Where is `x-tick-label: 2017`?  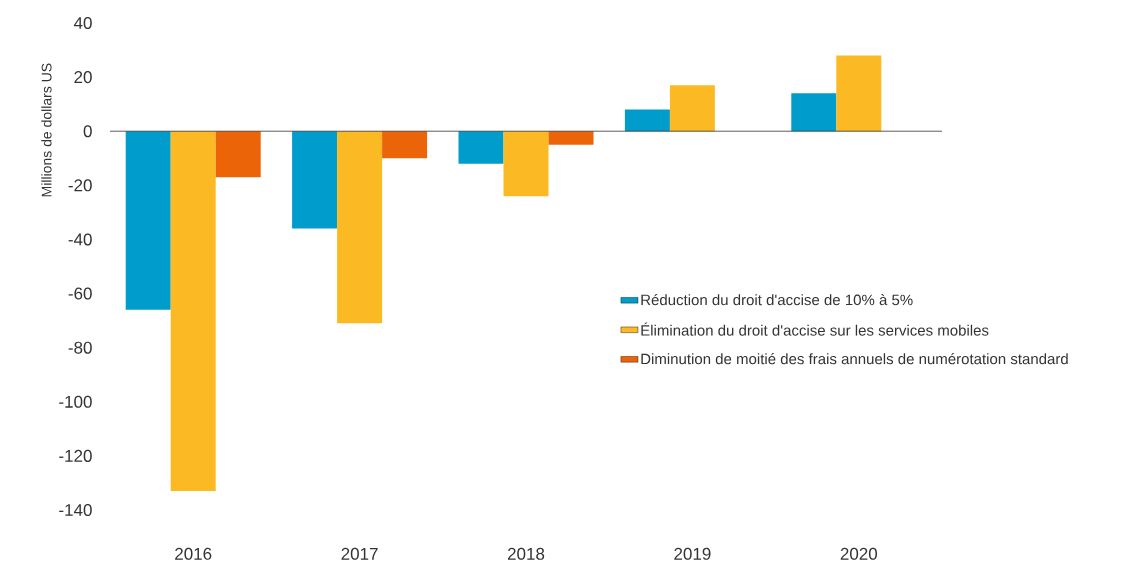
x-tick-label: 2017 is located at coordinates (359, 553).